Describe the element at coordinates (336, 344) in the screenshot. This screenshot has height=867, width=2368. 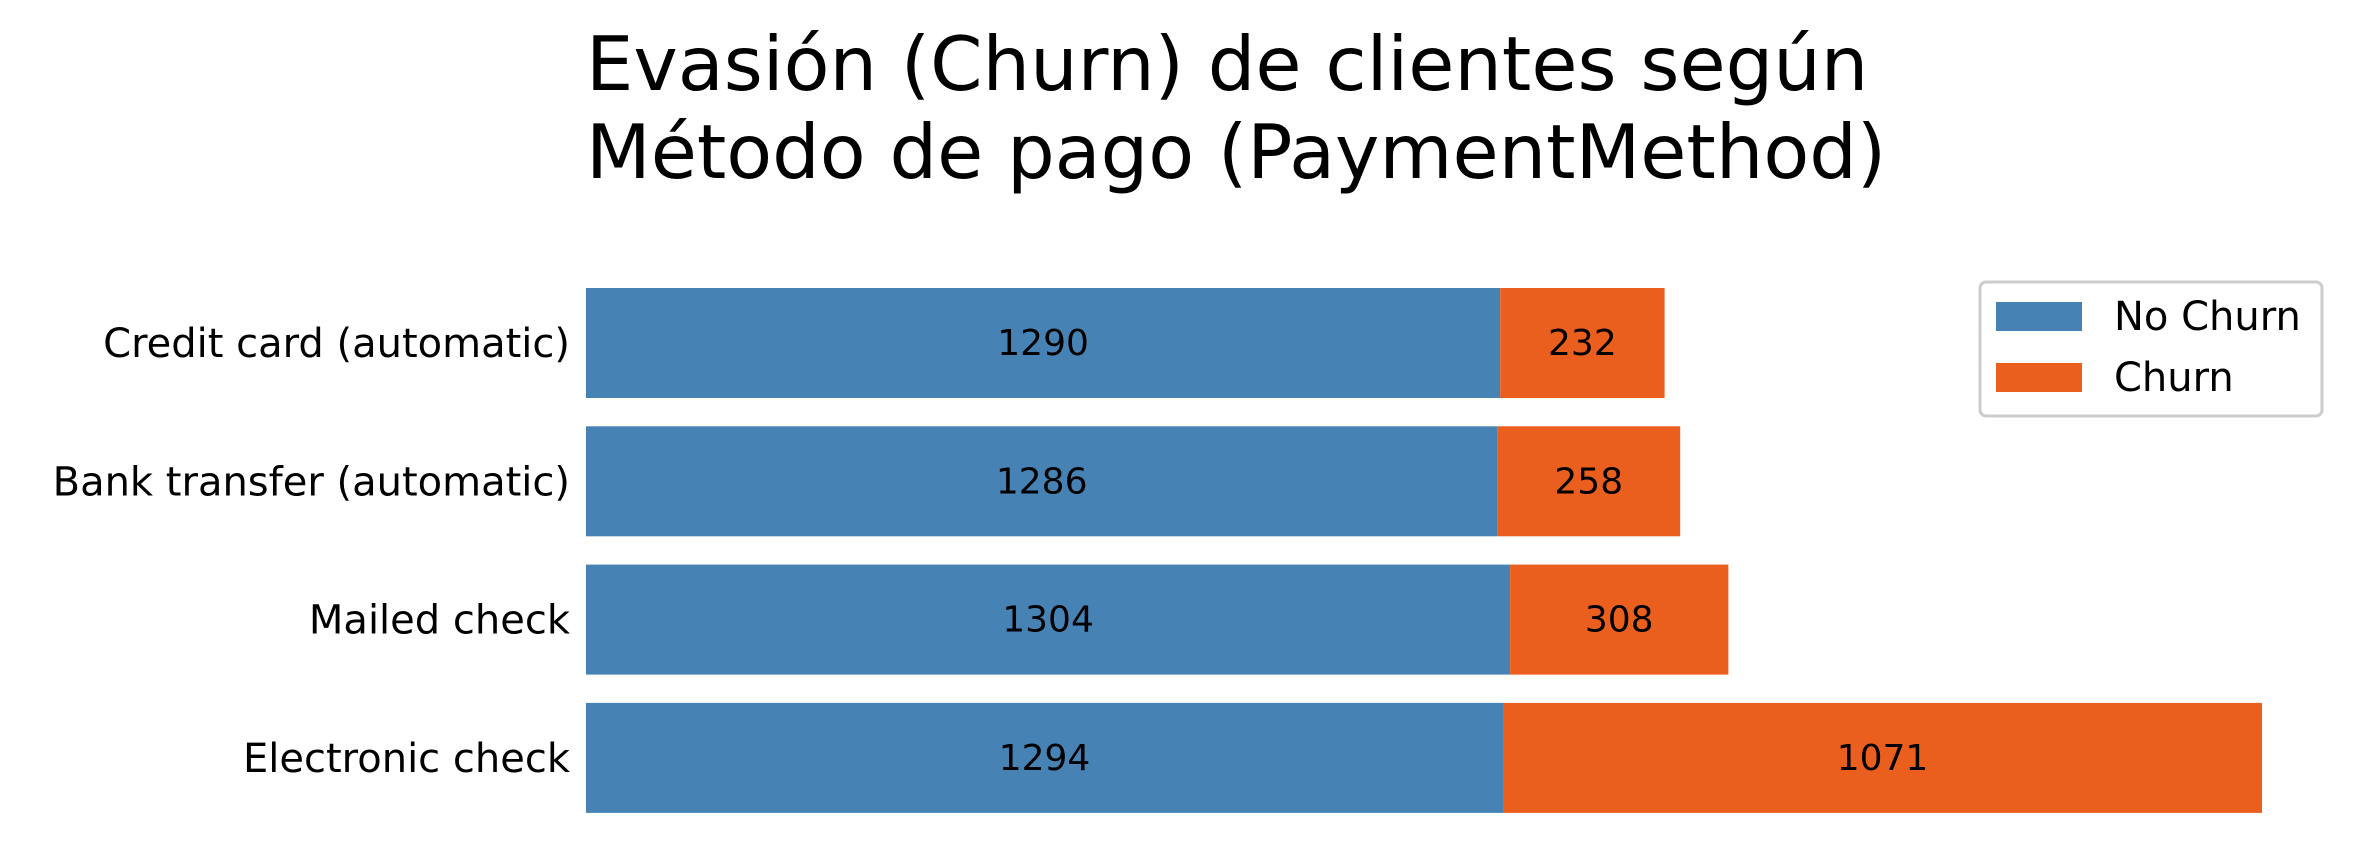
I see `y-tick-label: Credit card (automatic)` at that location.